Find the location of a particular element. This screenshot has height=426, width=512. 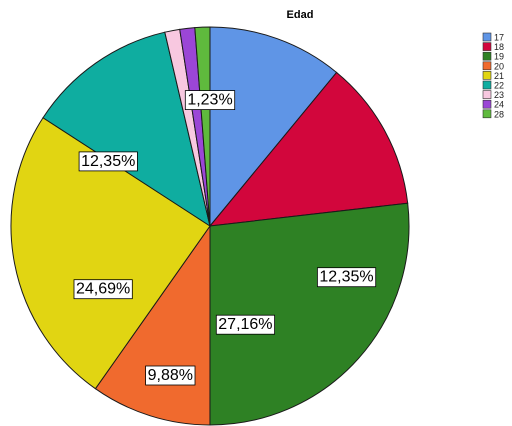

legend-label: 22 is located at coordinates (499, 86).